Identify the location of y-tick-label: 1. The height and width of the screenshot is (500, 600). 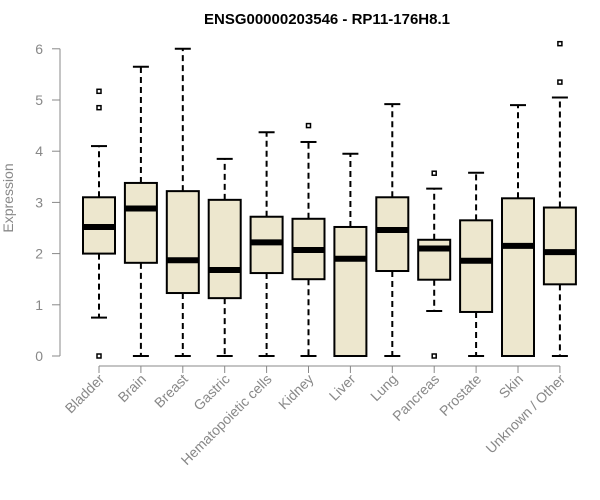
(39, 305).